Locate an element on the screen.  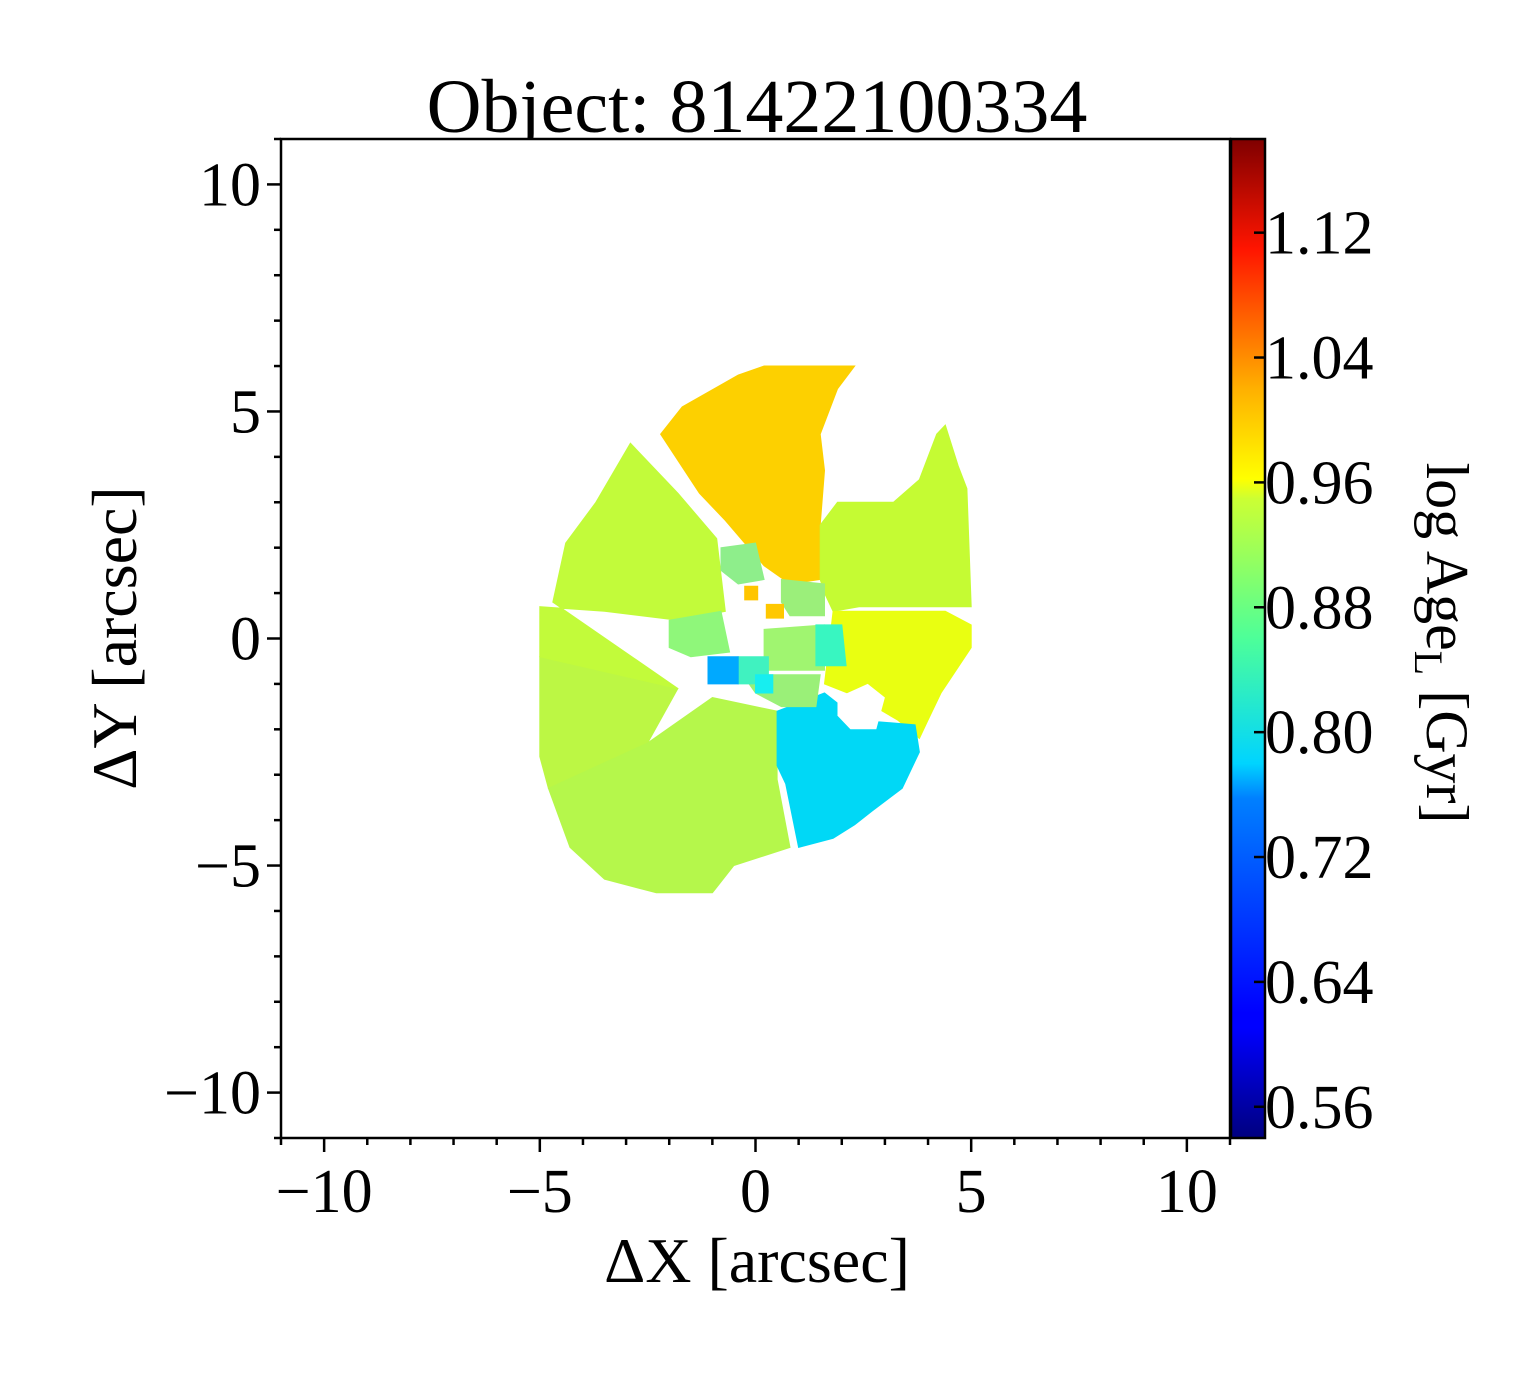
colorbar: 0.56 0.64 0.72 0.80 0.88 0.96 1.04 1.12 is located at coordinates (1301, 639).